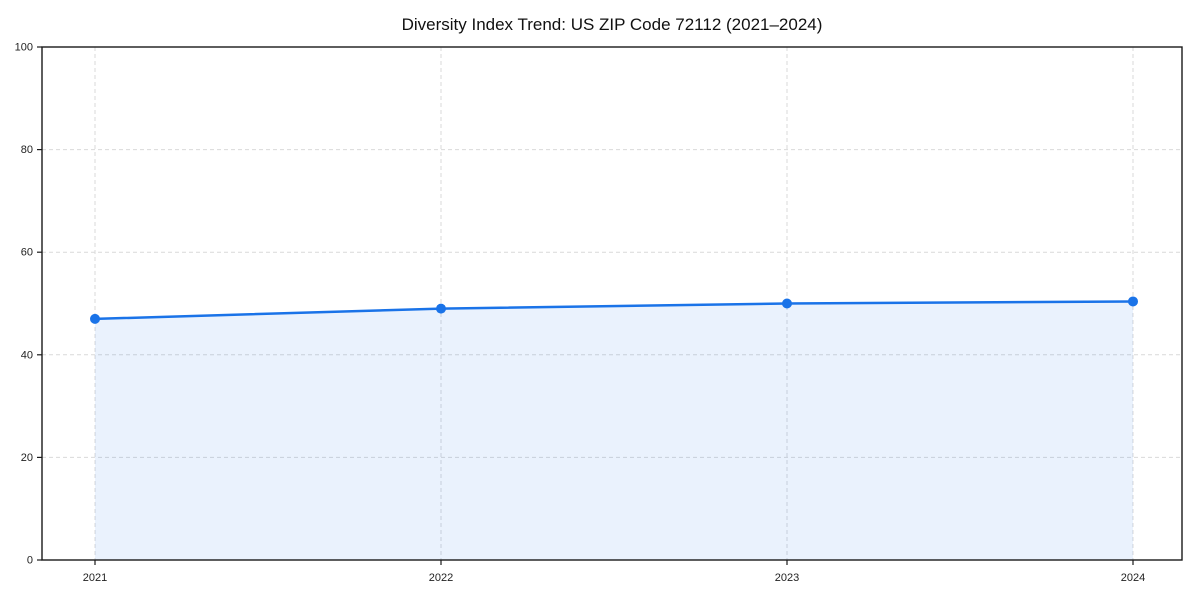  What do you see at coordinates (787, 578) in the screenshot?
I see `x-tick-label-2023: 2023` at bounding box center [787, 578].